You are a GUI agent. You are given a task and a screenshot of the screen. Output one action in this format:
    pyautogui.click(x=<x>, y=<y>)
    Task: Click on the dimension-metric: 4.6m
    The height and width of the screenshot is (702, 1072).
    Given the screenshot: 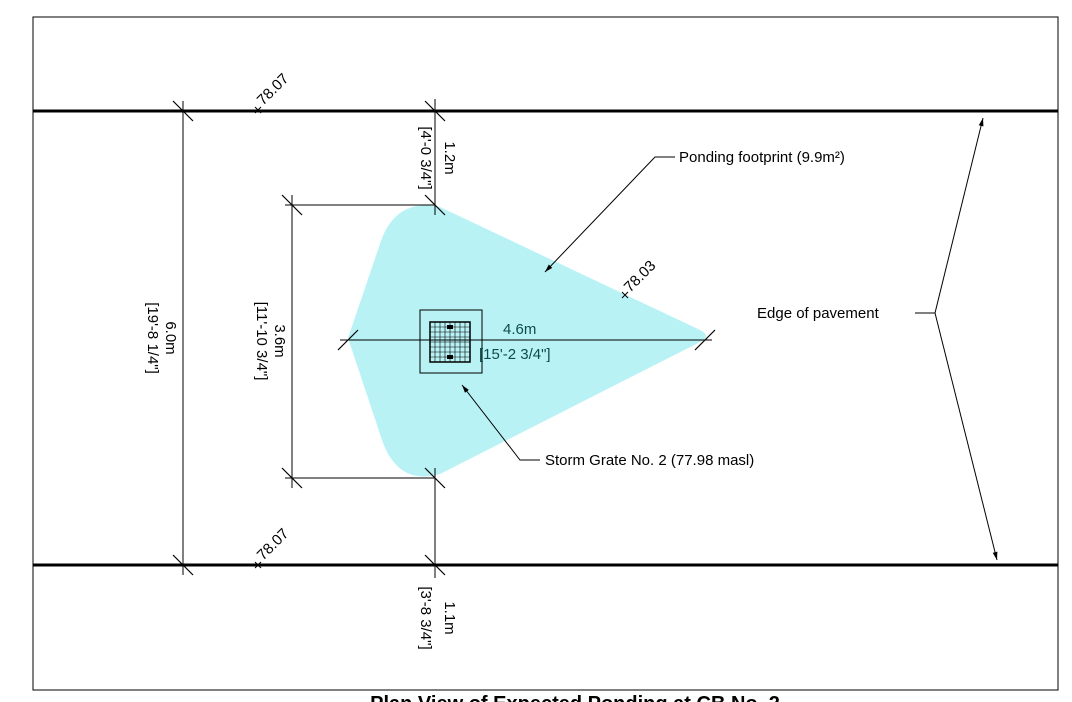 What is the action you would take?
    pyautogui.click(x=519, y=329)
    